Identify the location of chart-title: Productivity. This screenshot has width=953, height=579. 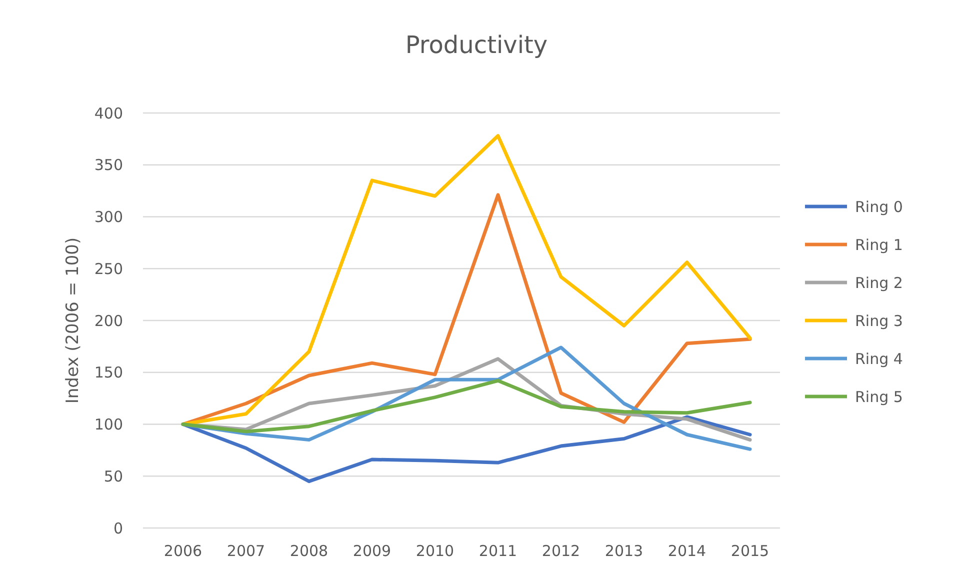
(476, 45).